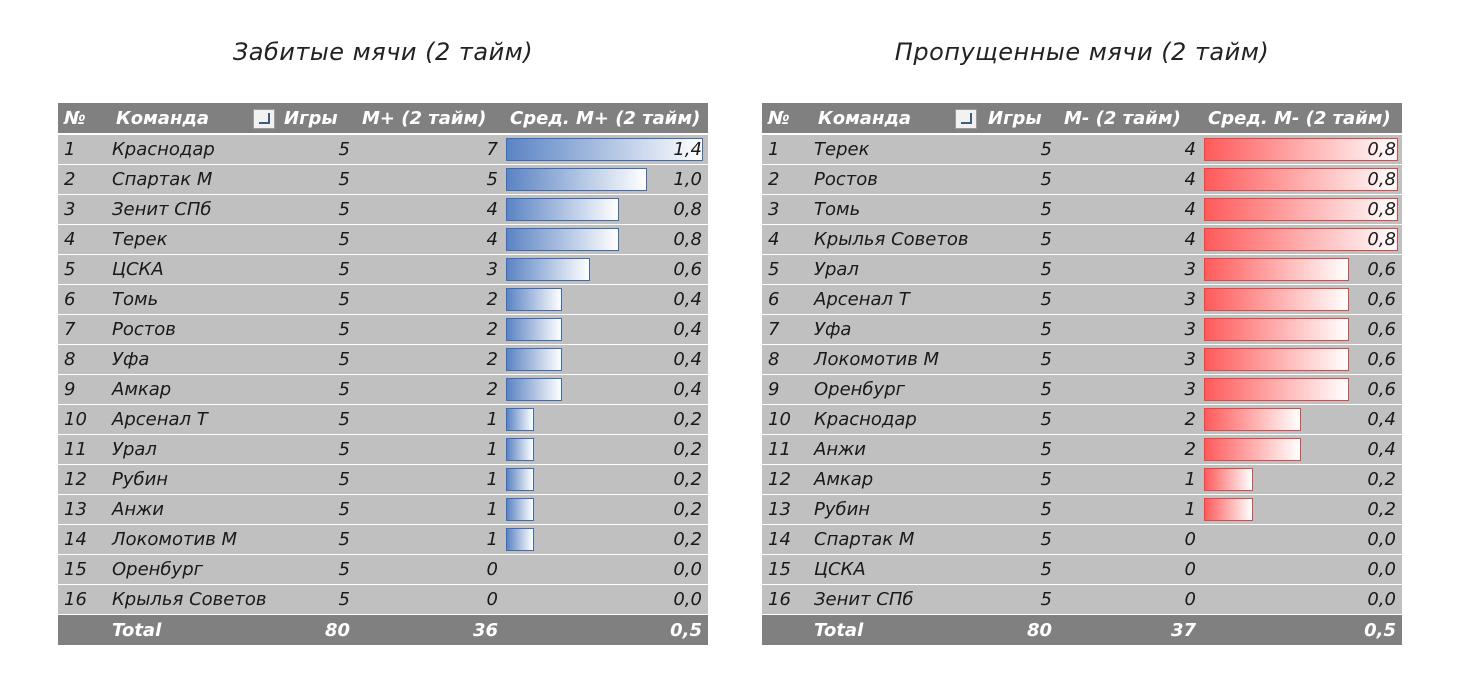  Describe the element at coordinates (1082, 329) in the screenshot. I see `table-row: 7 Уфа 5 3 0,6` at that location.